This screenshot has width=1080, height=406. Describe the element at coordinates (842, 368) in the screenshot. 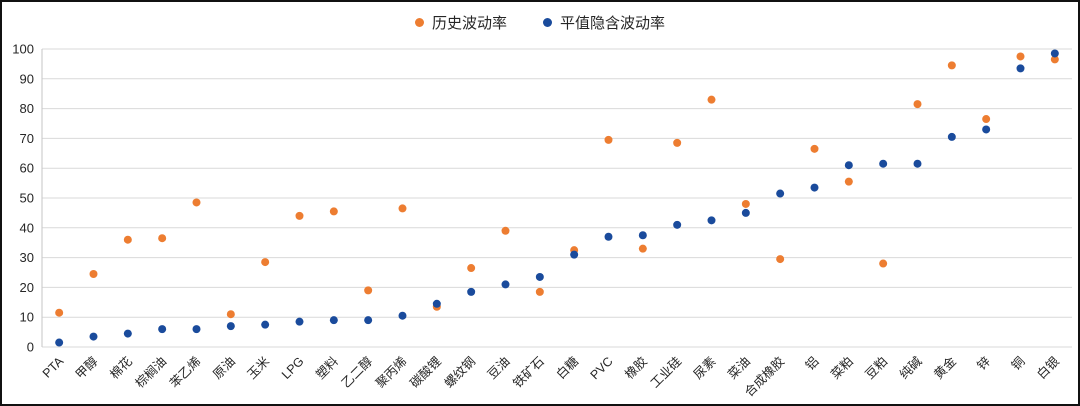

I see `x-axis-label: 菜粕` at that location.